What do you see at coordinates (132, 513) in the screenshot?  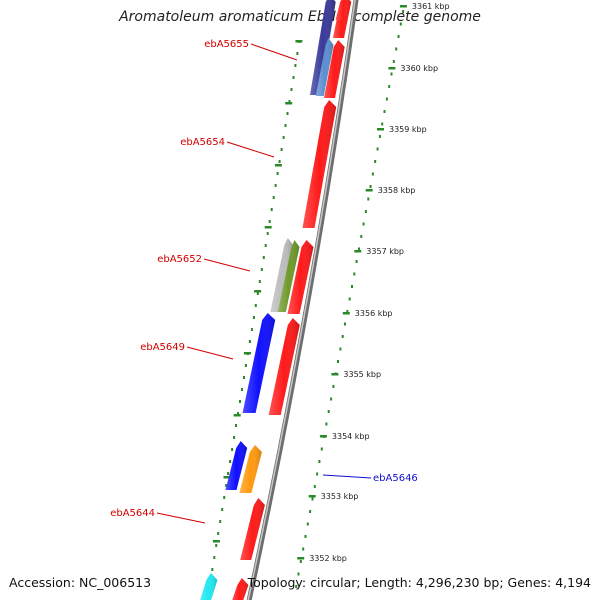 I see `gene-label: ebA5644` at bounding box center [132, 513].